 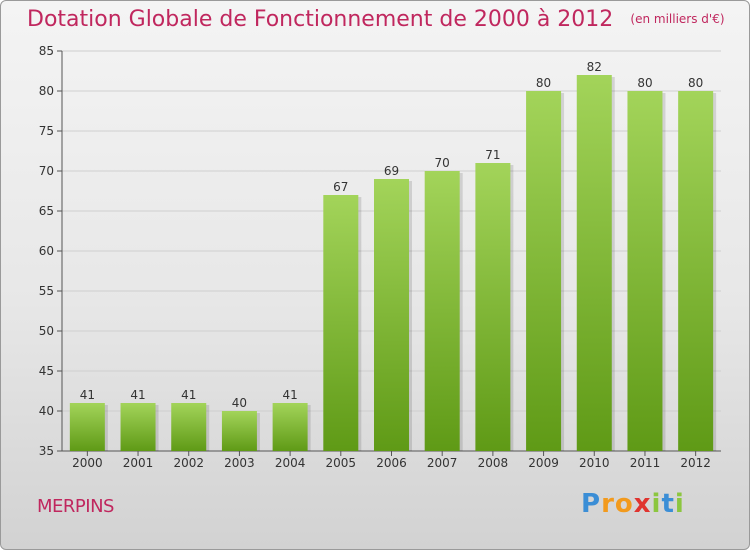 I want to click on x-tick-label: 2005, so click(x=341, y=463).